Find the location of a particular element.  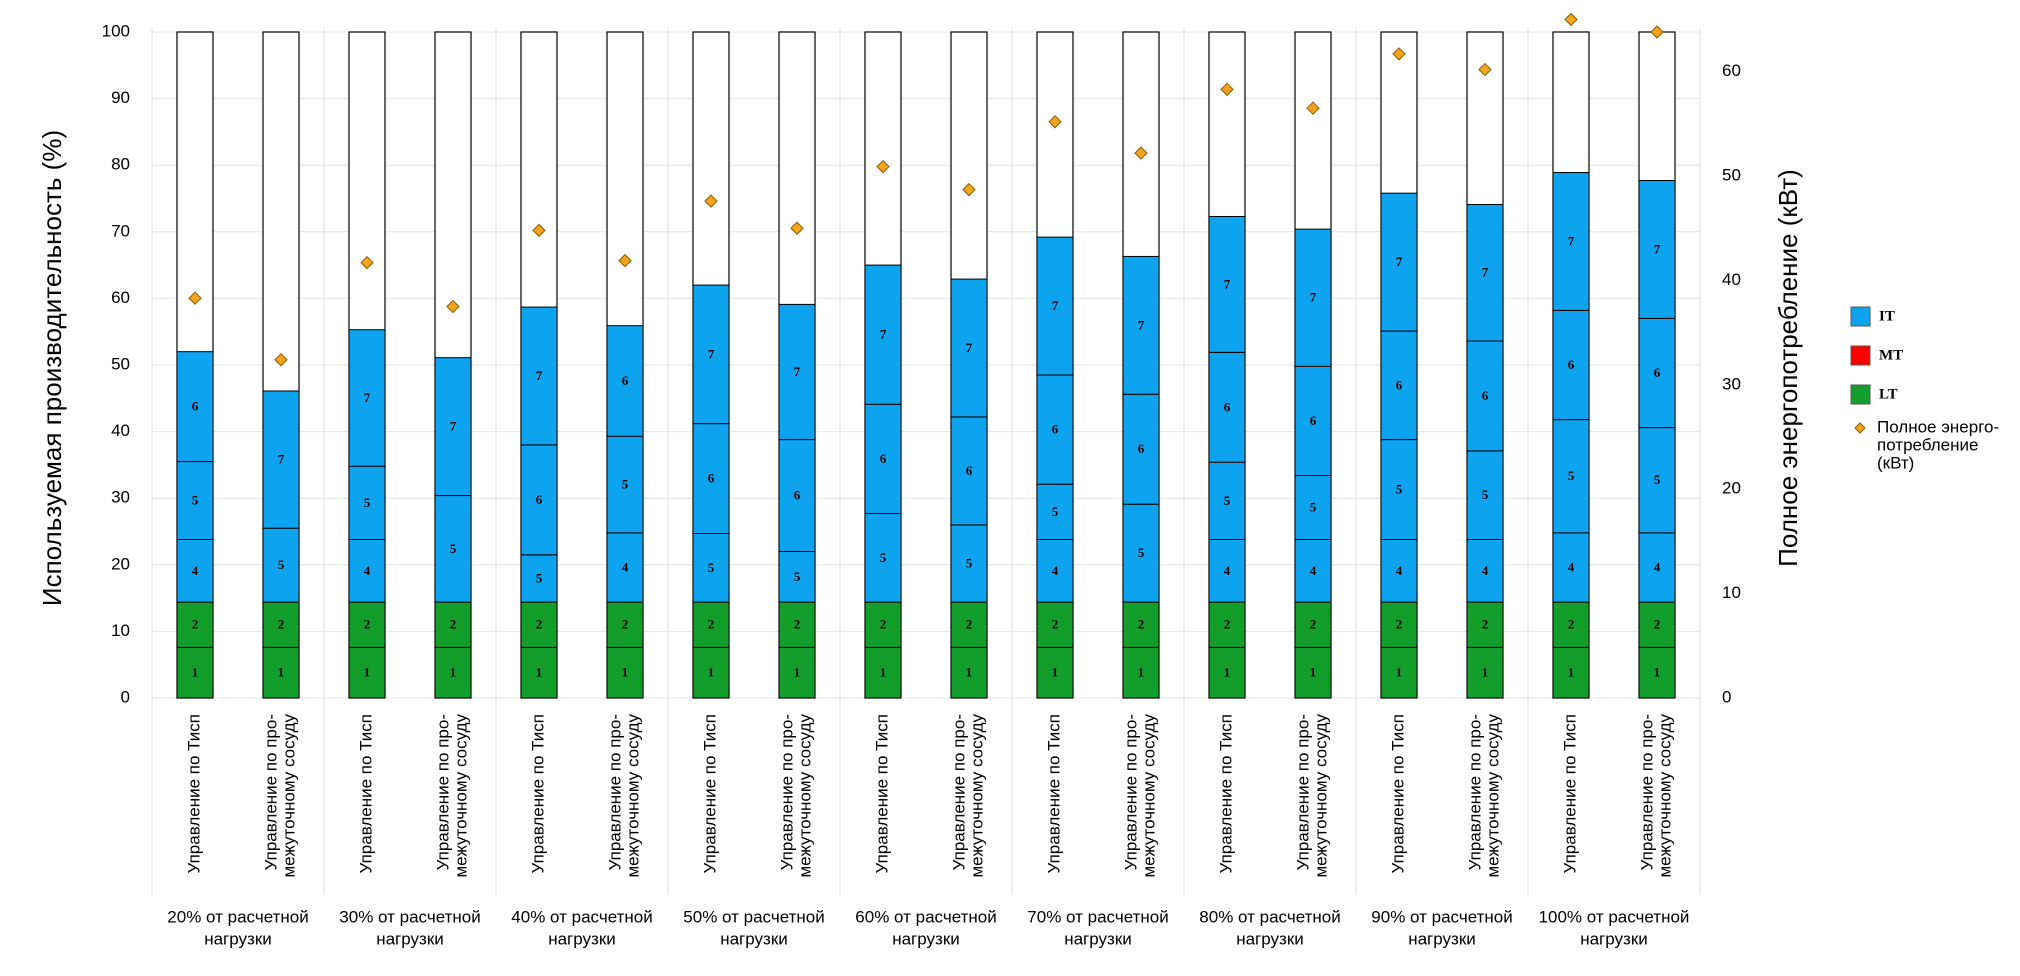

y-axis-title: Используемая производительность (%) is located at coordinates (52, 368).